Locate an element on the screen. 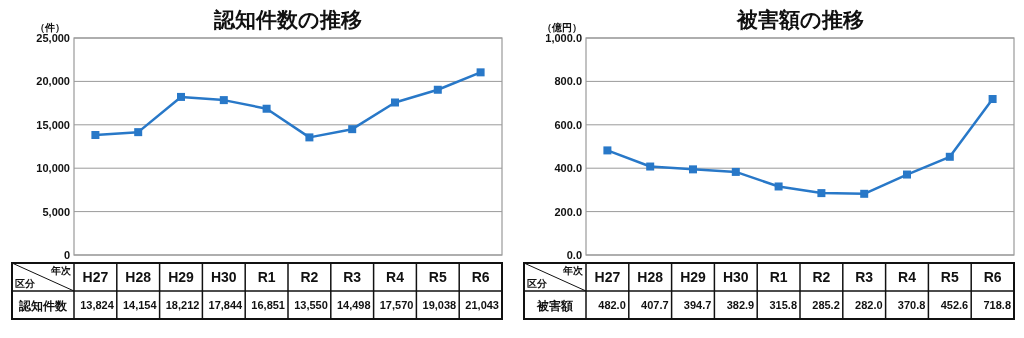 The image size is (1024, 338). data-label: 315.8 is located at coordinates (783, 305).